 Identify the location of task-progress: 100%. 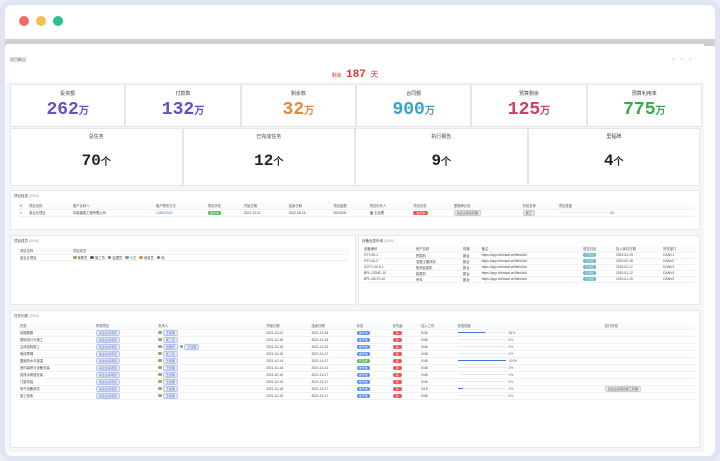
(530, 361).